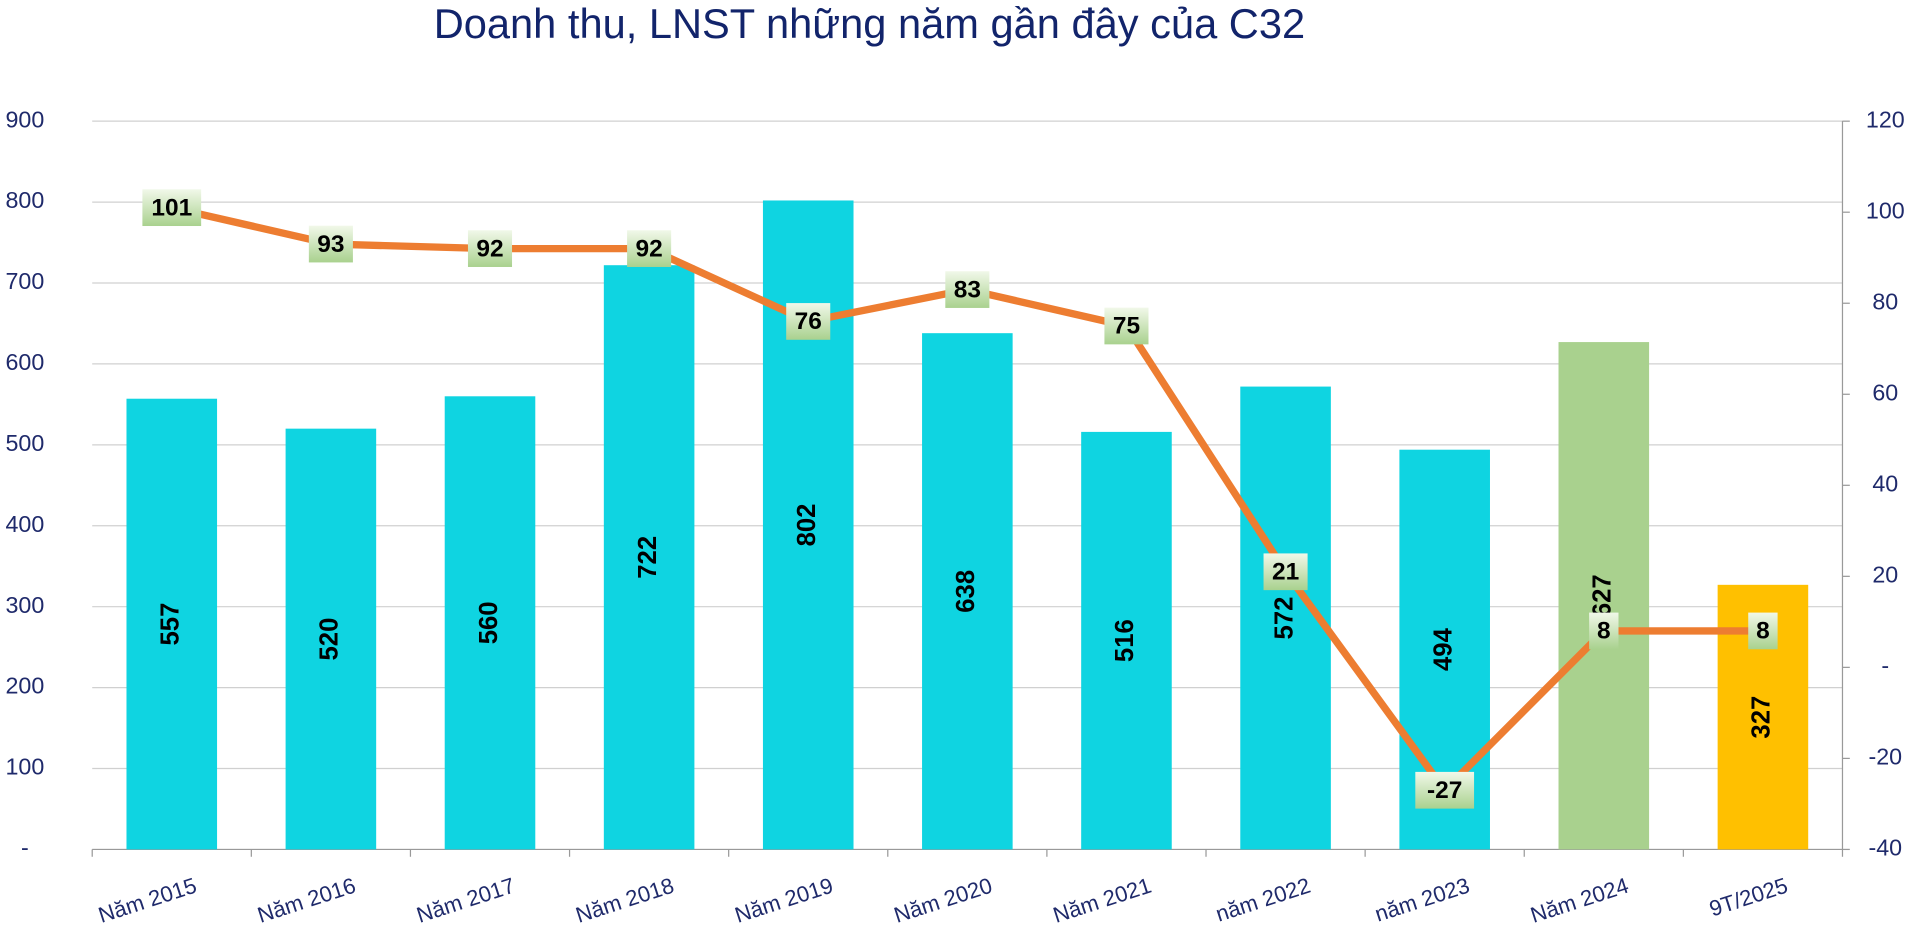 The height and width of the screenshot is (940, 1920). Describe the element at coordinates (24, 281) in the screenshot. I see `y-tick-label: 700` at that location.